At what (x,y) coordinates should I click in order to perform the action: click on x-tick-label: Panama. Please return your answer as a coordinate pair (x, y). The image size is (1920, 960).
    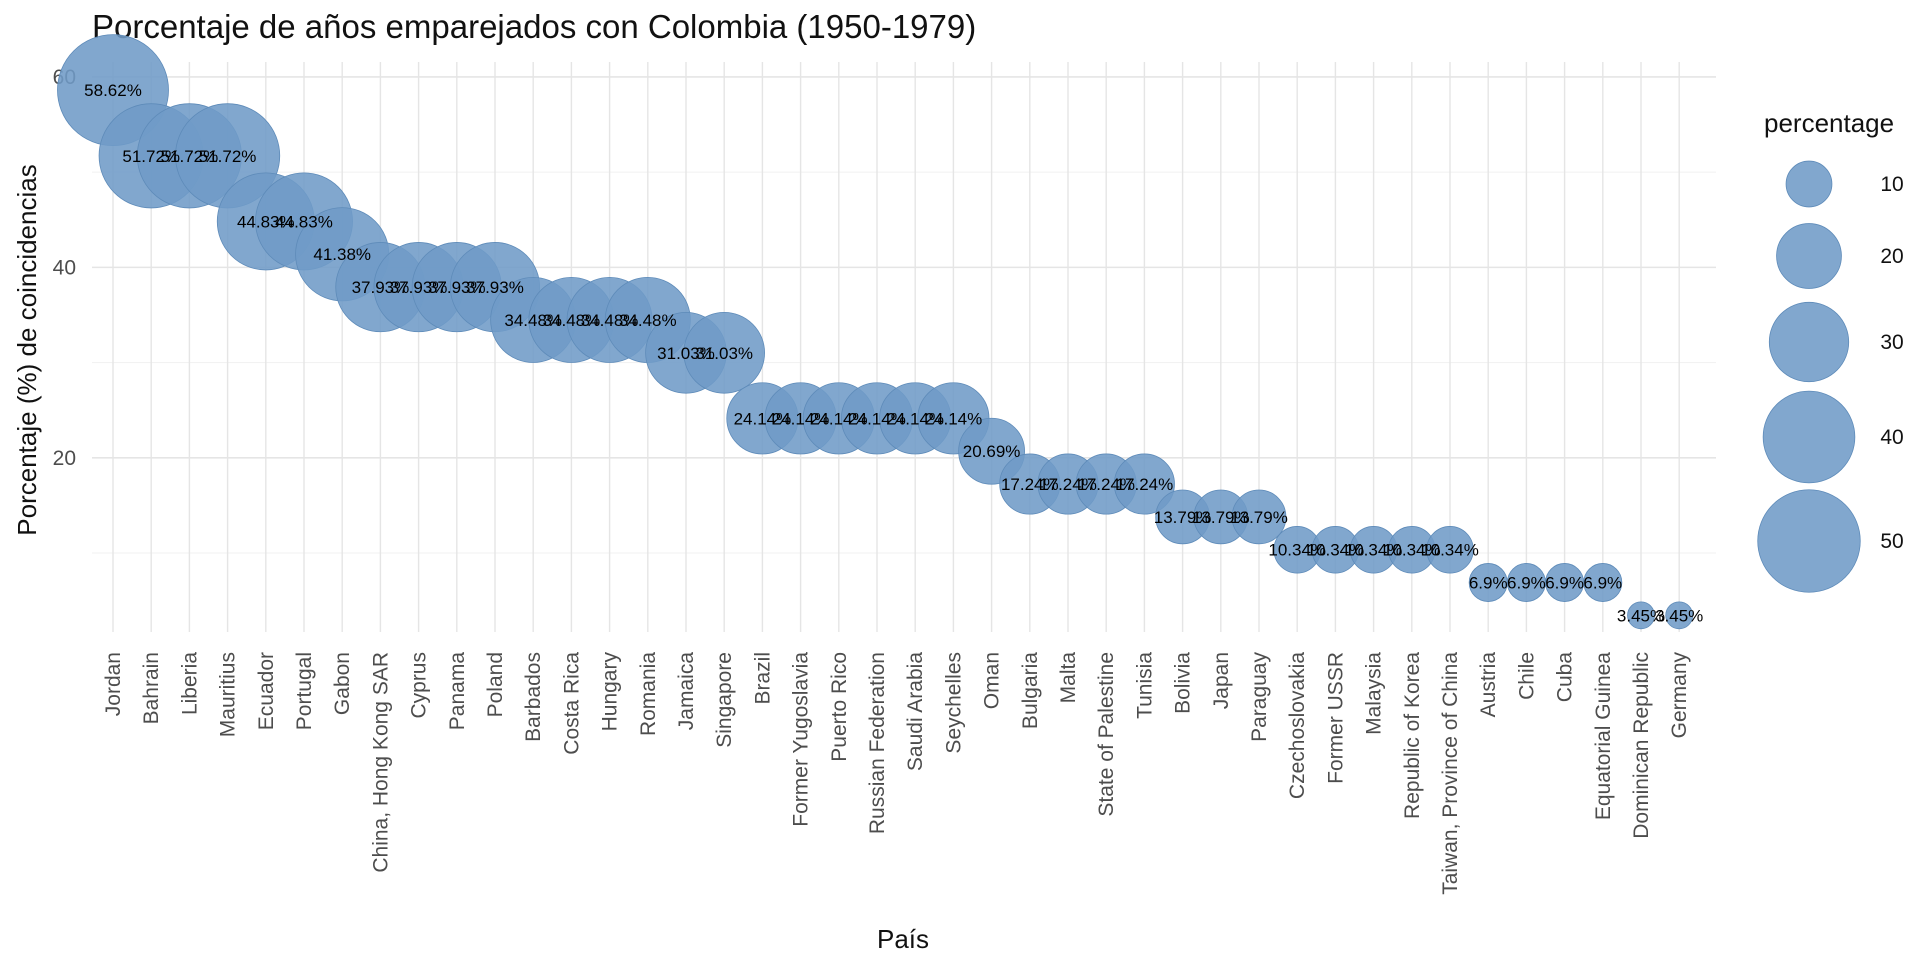
    Looking at the image, I should click on (457, 691).